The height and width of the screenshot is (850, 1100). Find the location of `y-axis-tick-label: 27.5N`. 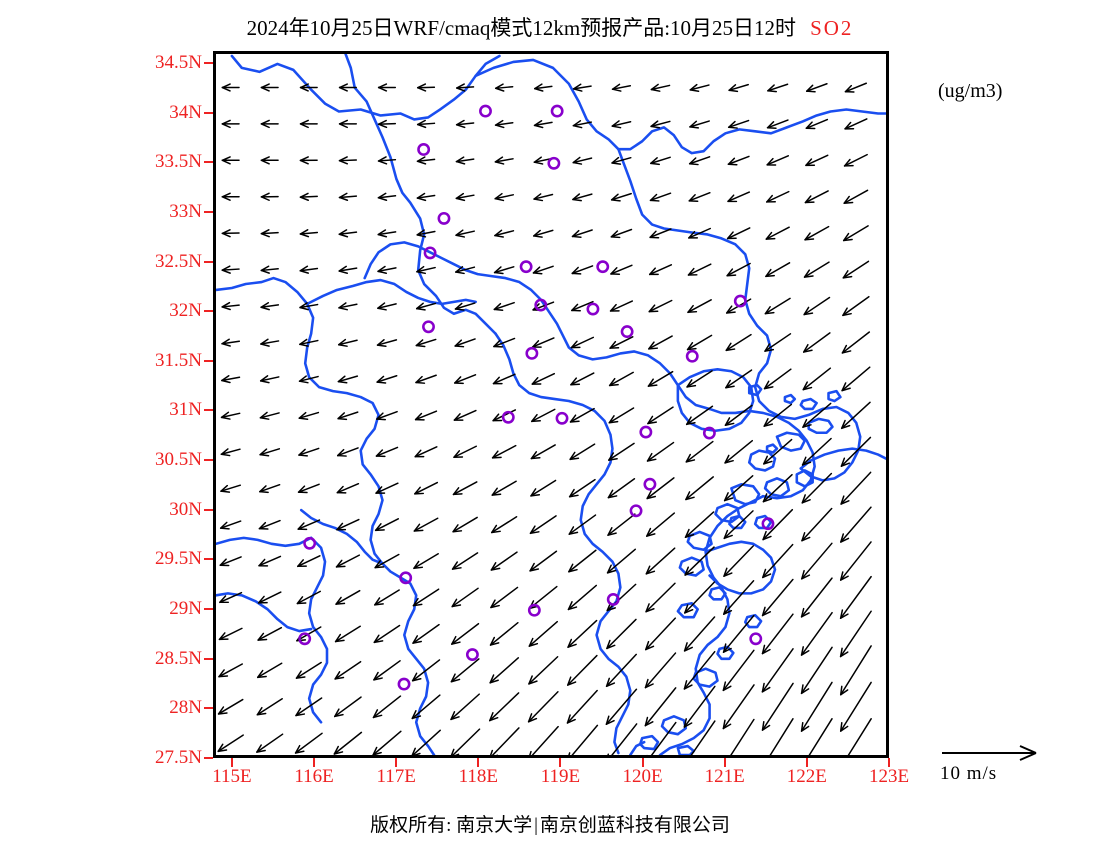

y-axis-tick-label: 27.5N is located at coordinates (178, 757).